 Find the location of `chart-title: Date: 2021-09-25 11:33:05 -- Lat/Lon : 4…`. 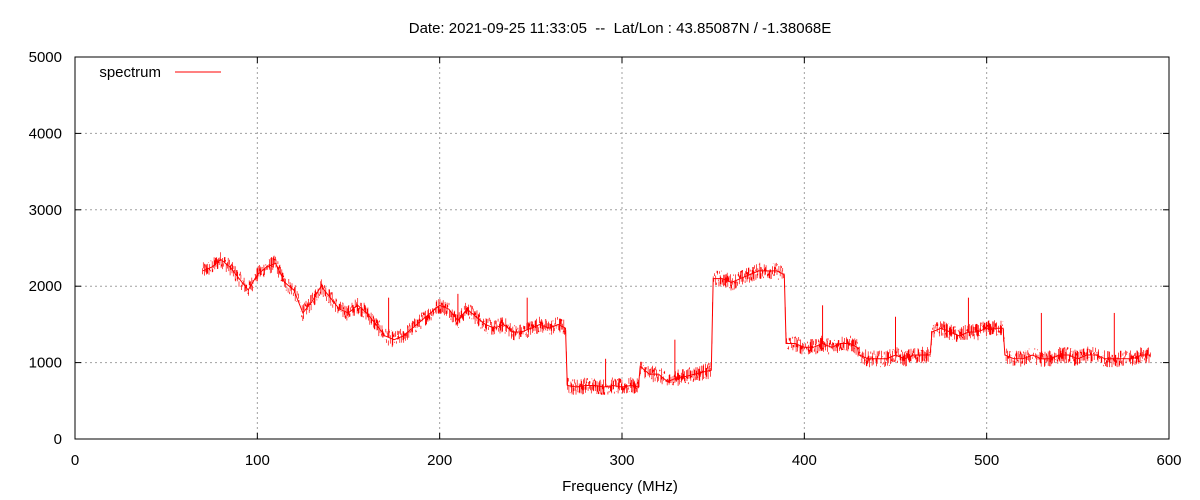

chart-title: Date: 2021-09-25 11:33:05 -- Lat/Lon : 4… is located at coordinates (620, 28).